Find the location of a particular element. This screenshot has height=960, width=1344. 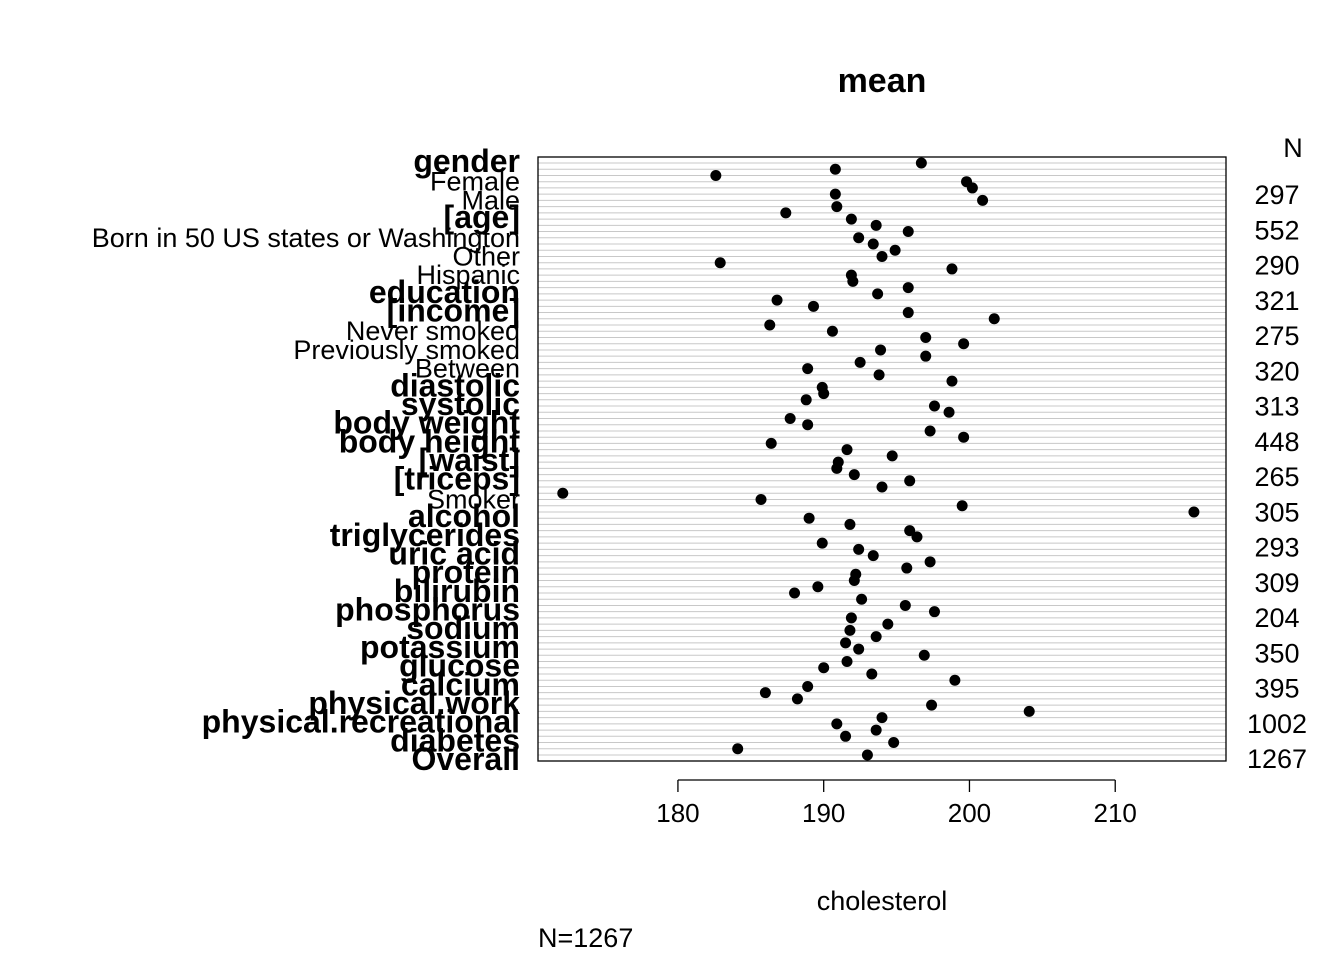

n-value: 204 is located at coordinates (1276, 618).